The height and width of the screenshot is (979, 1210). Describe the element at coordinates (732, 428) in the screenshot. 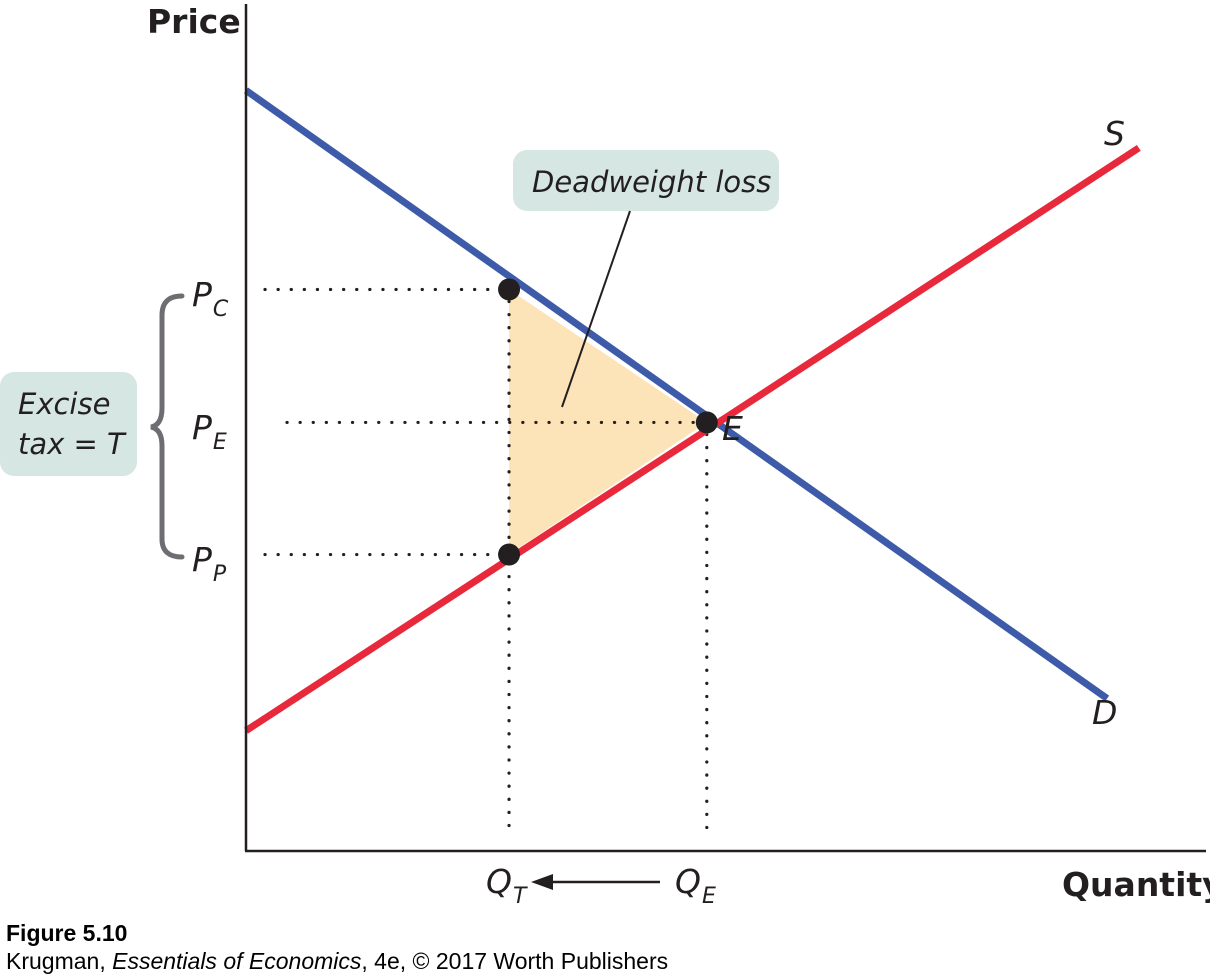

I see `equilibrium-label: E` at that location.